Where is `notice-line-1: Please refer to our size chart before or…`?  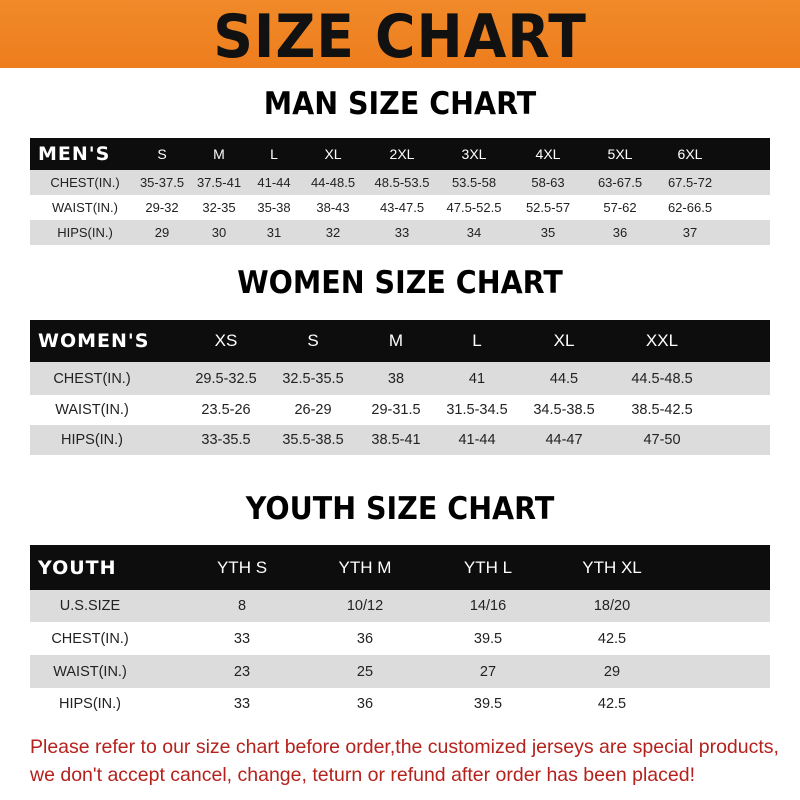 notice-line-1: Please refer to our size chart before or… is located at coordinates (404, 747).